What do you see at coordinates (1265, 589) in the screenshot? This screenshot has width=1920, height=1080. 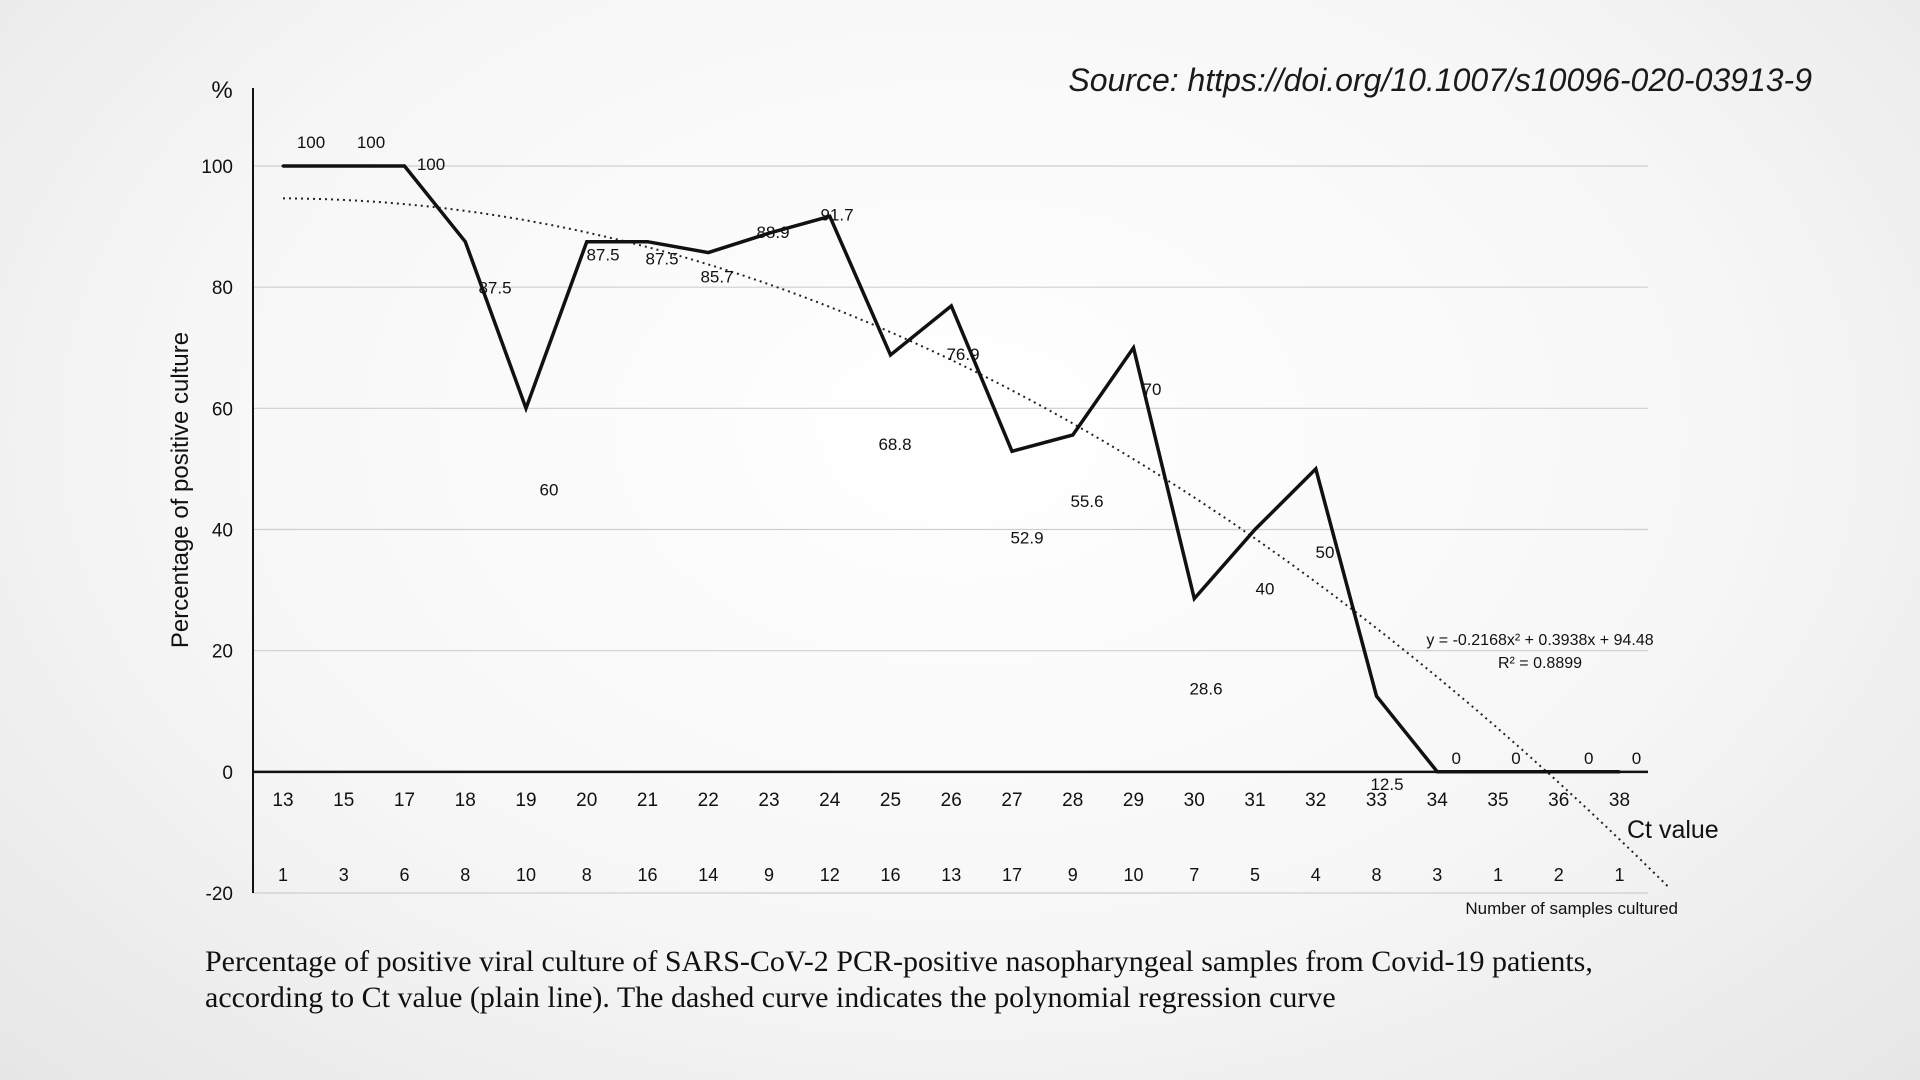 I see `data-label: 40` at bounding box center [1265, 589].